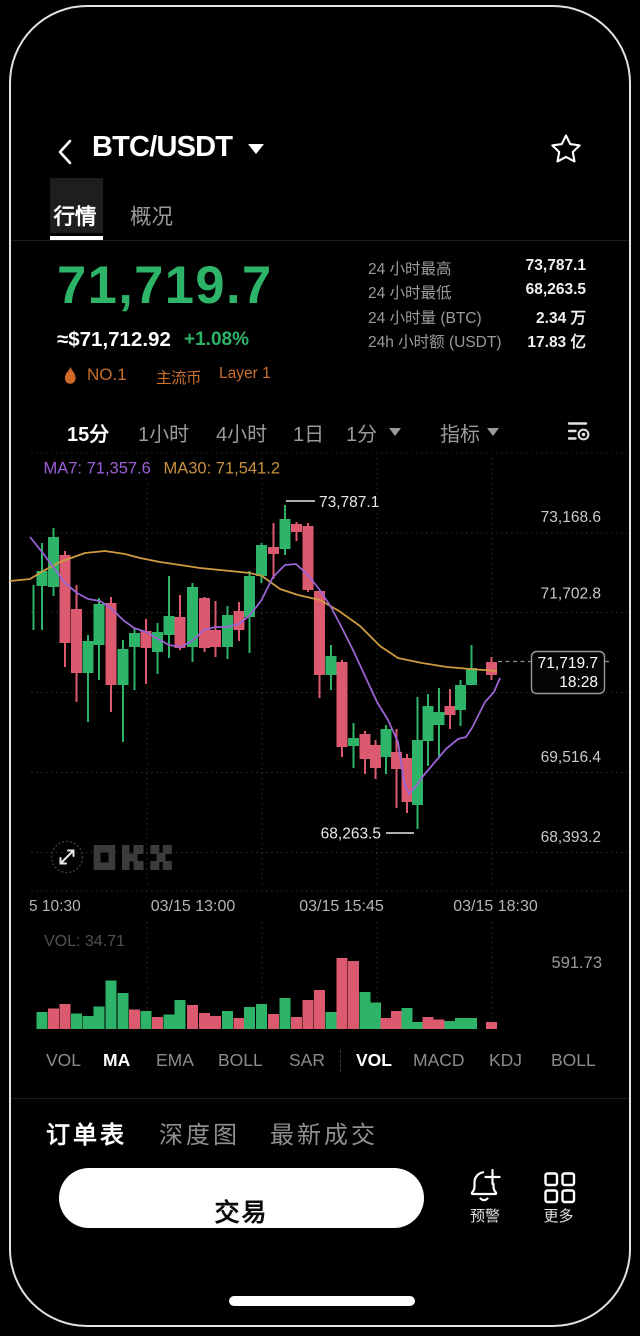  Describe the element at coordinates (349, 502) in the screenshot. I see `svg-text: 73,787.1` at that location.